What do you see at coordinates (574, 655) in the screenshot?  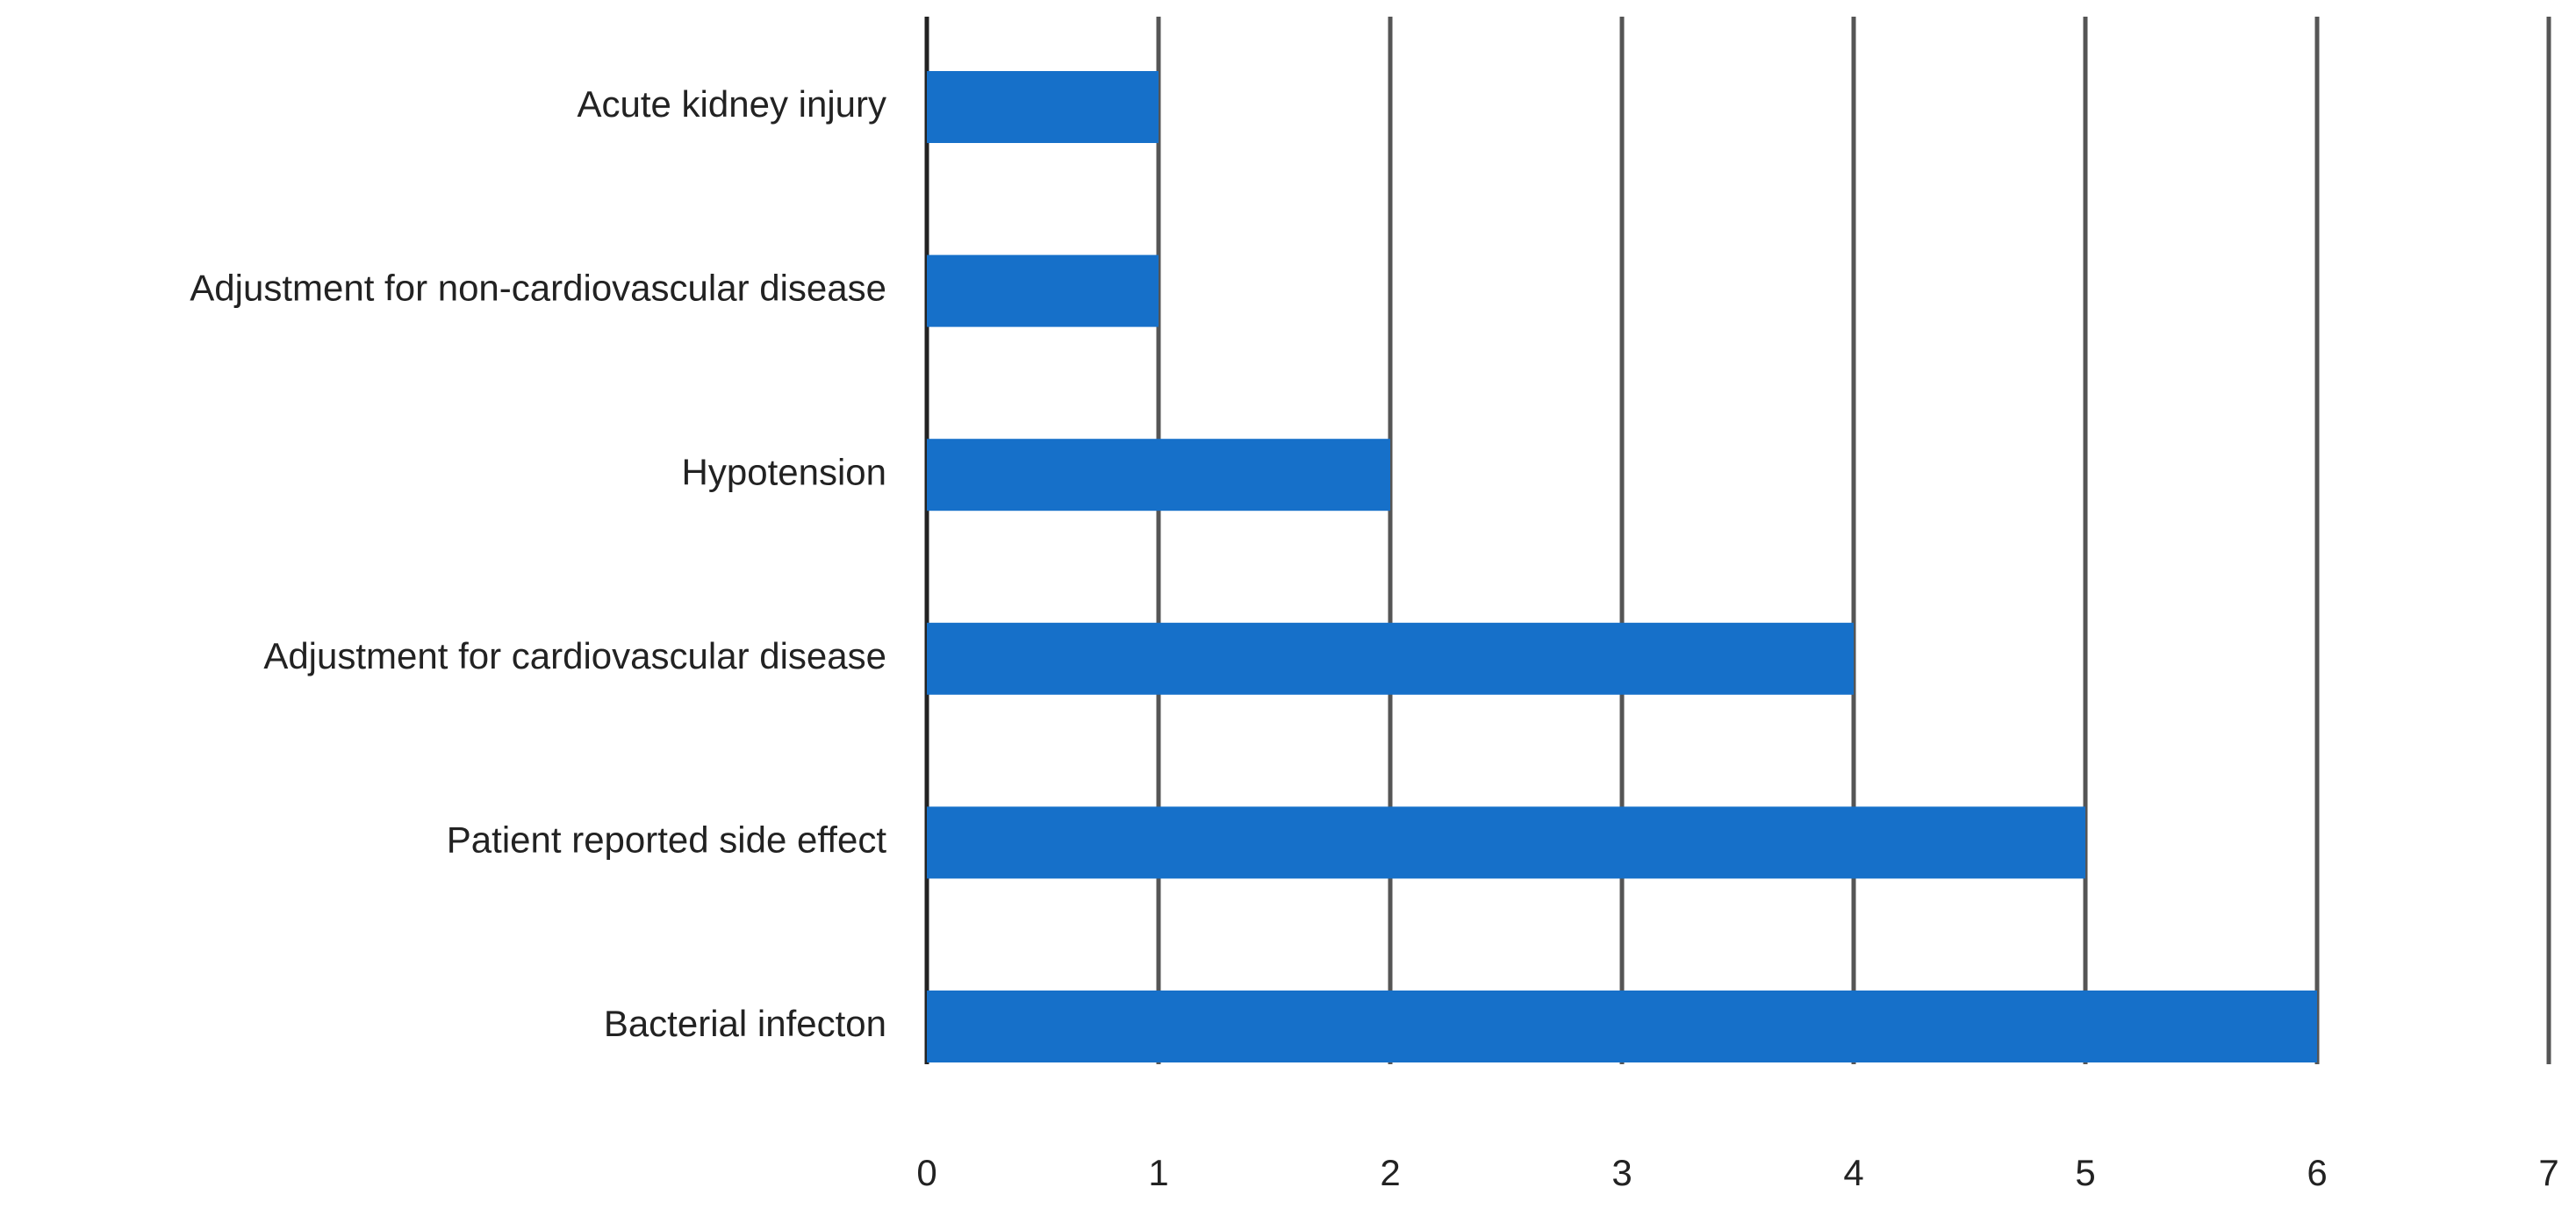 I see `y-tick-label: Adjustment for cardiovascular disease` at bounding box center [574, 655].